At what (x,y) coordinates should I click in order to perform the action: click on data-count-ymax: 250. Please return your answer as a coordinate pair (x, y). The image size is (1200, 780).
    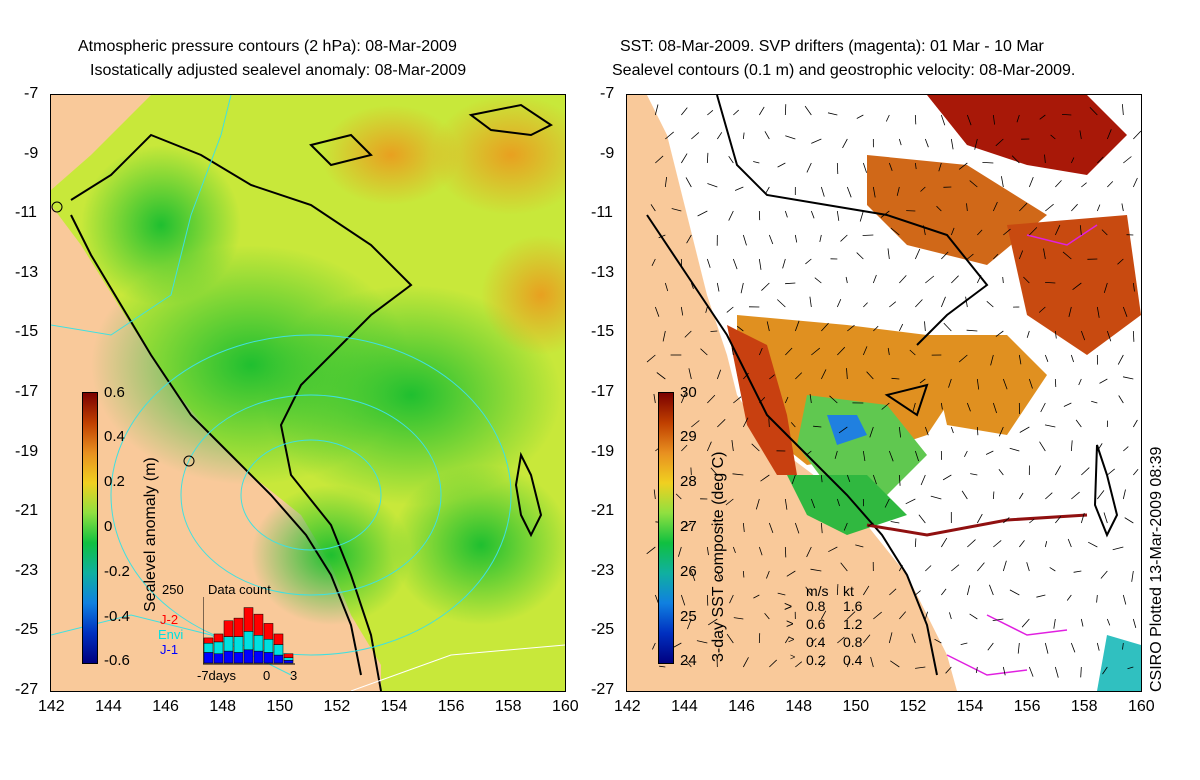
    Looking at the image, I should click on (173, 589).